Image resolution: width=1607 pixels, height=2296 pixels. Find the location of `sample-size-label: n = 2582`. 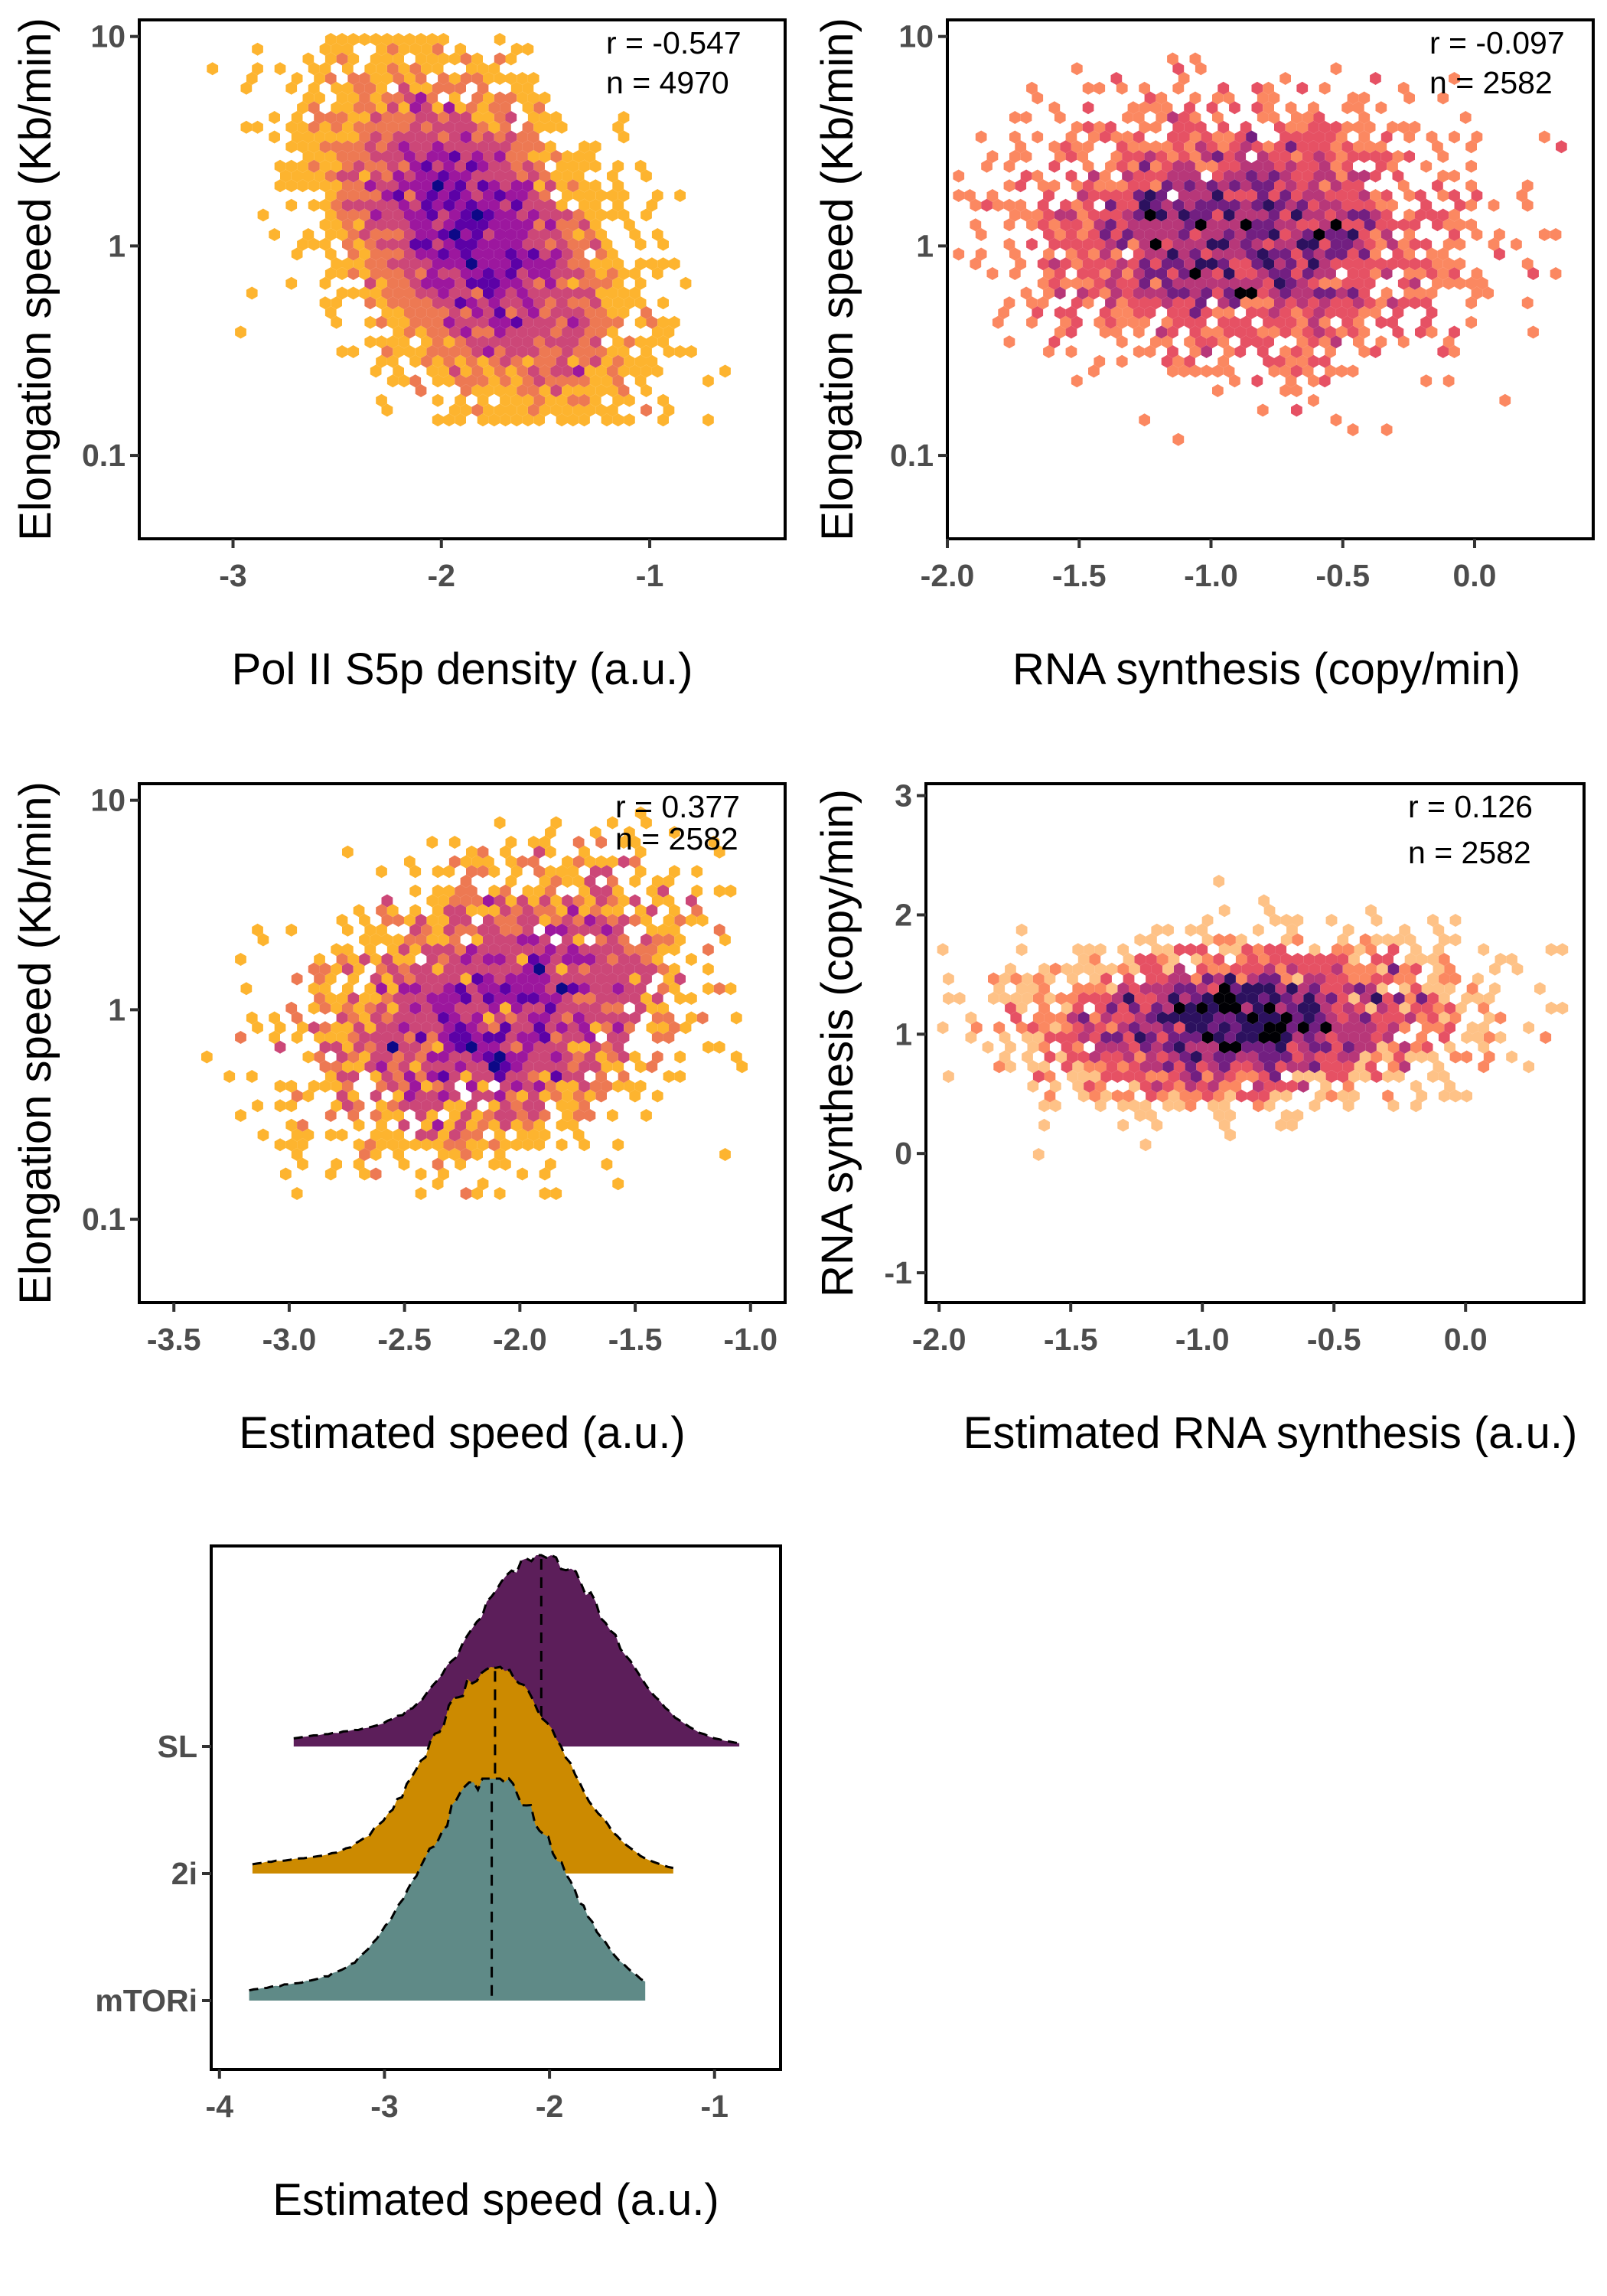

sample-size-label: n = 2582 is located at coordinates (1470, 852).